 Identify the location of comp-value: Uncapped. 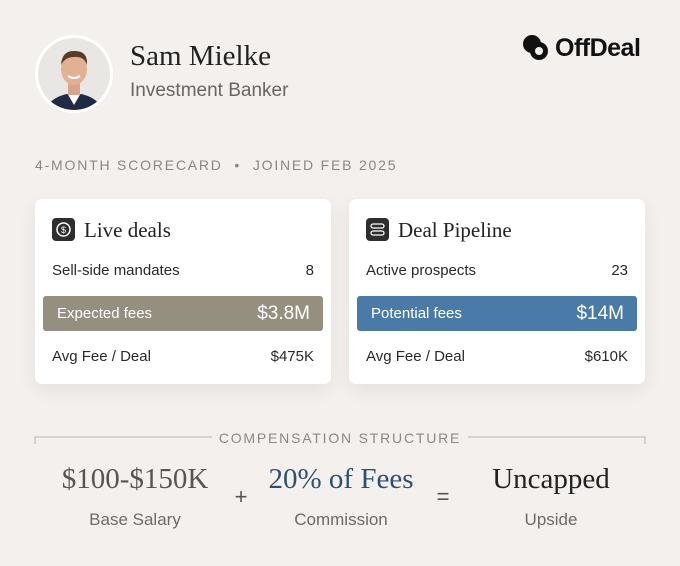
(551, 479).